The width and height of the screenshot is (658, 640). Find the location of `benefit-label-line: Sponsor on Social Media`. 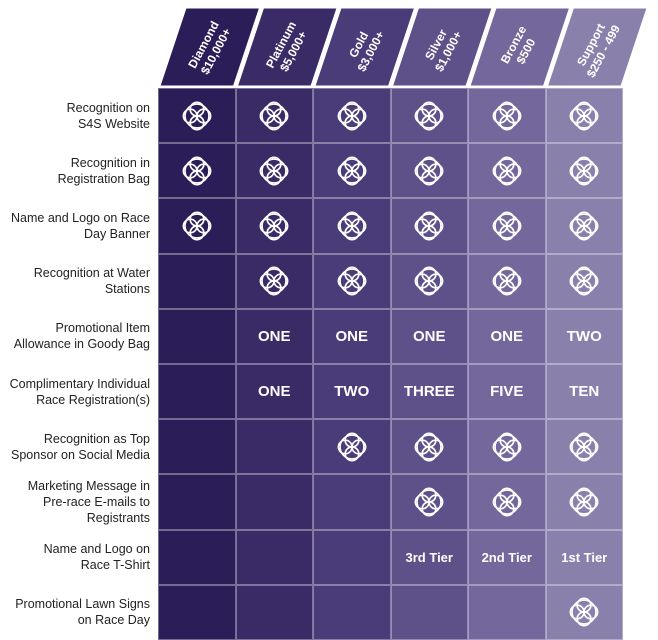

benefit-label-line: Sponsor on Social Media is located at coordinates (80, 454).